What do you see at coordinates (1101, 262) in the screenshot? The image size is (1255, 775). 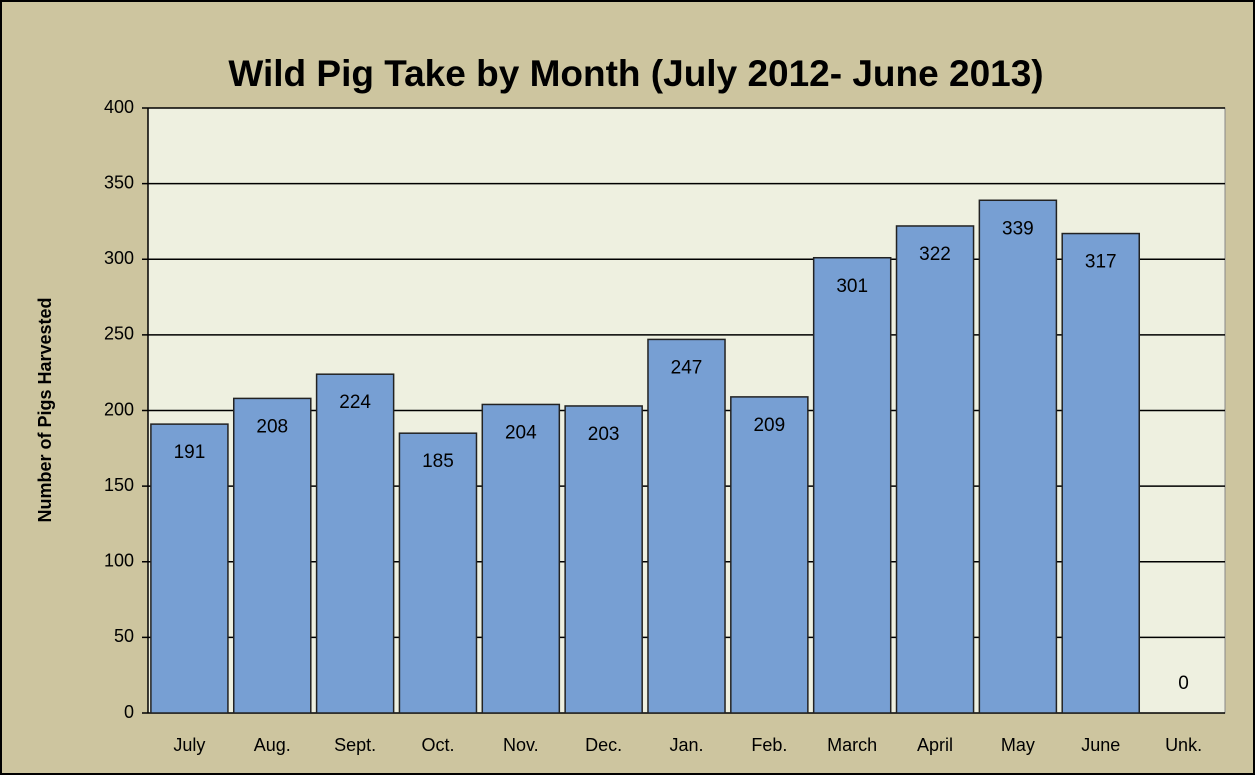 I see `value-label: 317` at bounding box center [1101, 262].